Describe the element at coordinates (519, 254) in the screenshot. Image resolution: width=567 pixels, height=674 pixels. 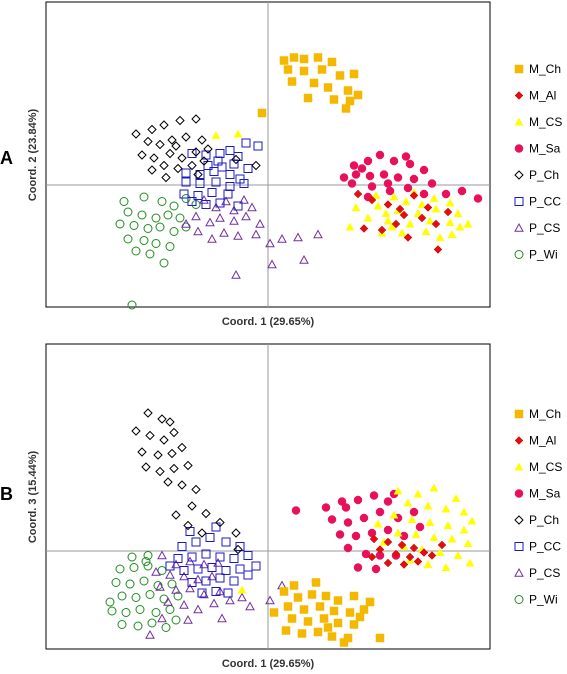
I see `legend-symbol-p-wi` at that location.